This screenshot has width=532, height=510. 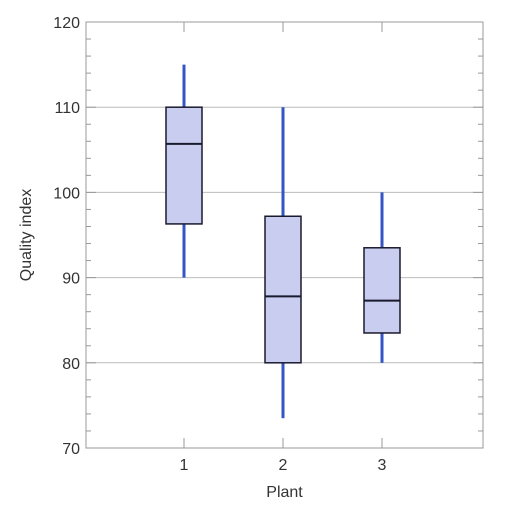 I want to click on x-tick-labels: 1 2 3, so click(x=283, y=465).